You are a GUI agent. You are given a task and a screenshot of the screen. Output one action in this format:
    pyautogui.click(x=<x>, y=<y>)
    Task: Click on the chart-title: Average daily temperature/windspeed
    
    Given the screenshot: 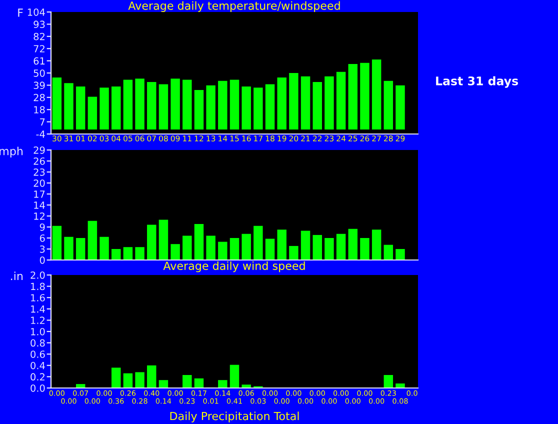 What is the action you would take?
    pyautogui.click(x=234, y=6)
    